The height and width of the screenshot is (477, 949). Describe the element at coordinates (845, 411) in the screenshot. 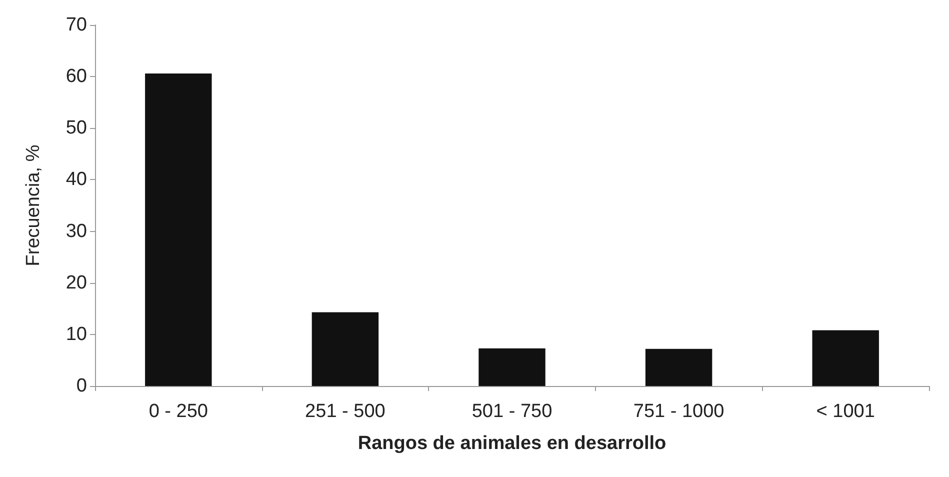

I see `x-tick-label: < 1001` at that location.